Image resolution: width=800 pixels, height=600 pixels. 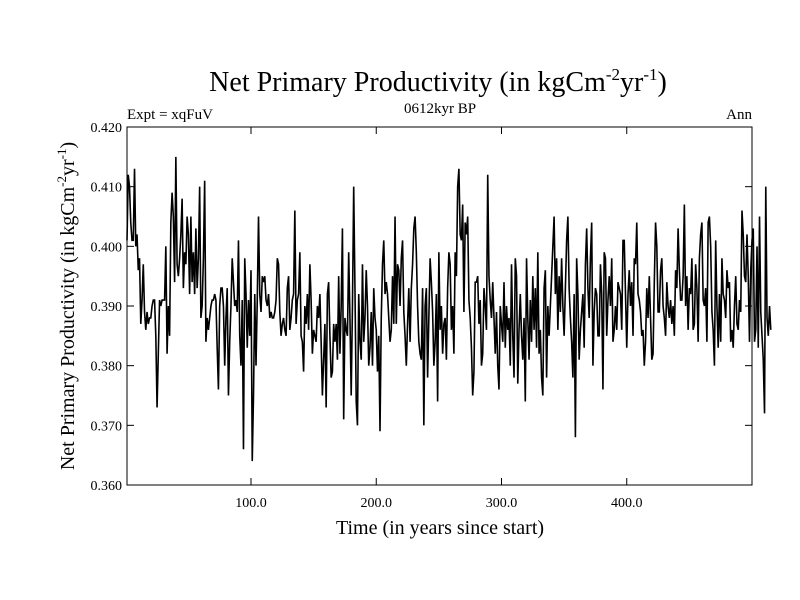 I want to click on subtitle-left: Expt = xqFuV, so click(x=170, y=115).